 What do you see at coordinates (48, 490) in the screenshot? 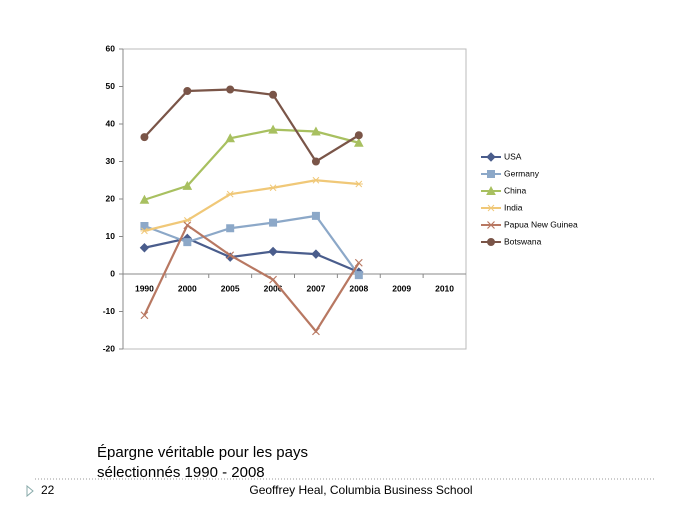
I see `page-number: 22` at bounding box center [48, 490].